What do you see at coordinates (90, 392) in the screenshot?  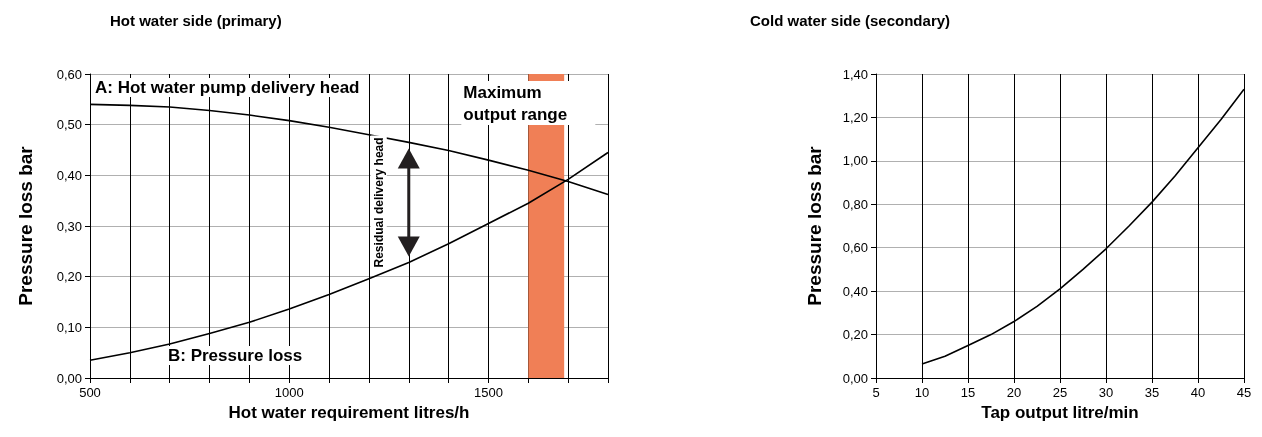 I see `x-tick-label: 500` at bounding box center [90, 392].